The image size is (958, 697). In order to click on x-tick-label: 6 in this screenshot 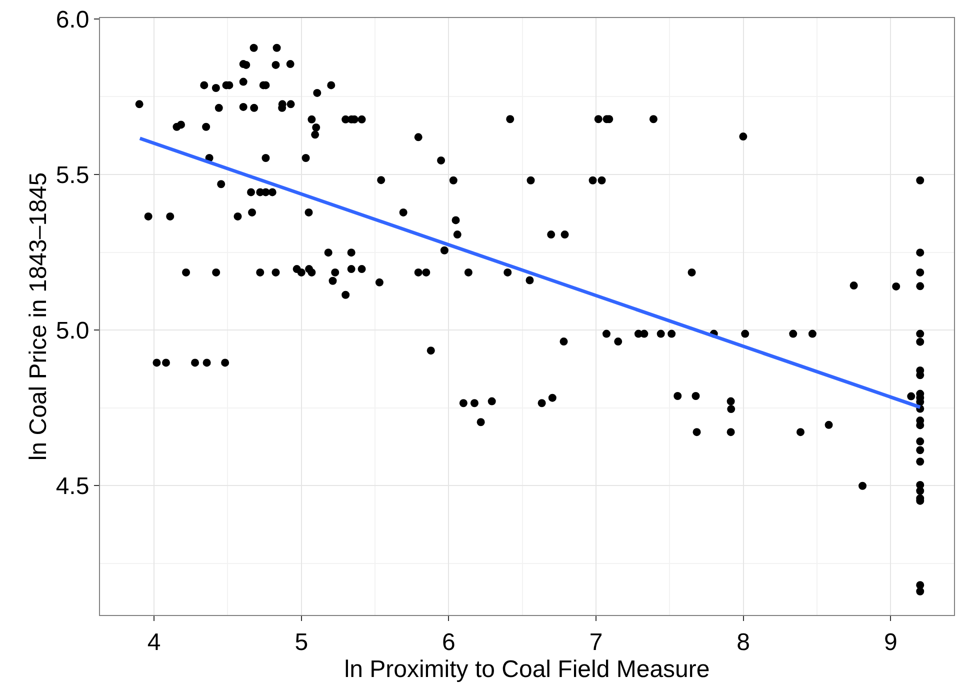, I will do `click(449, 642)`.